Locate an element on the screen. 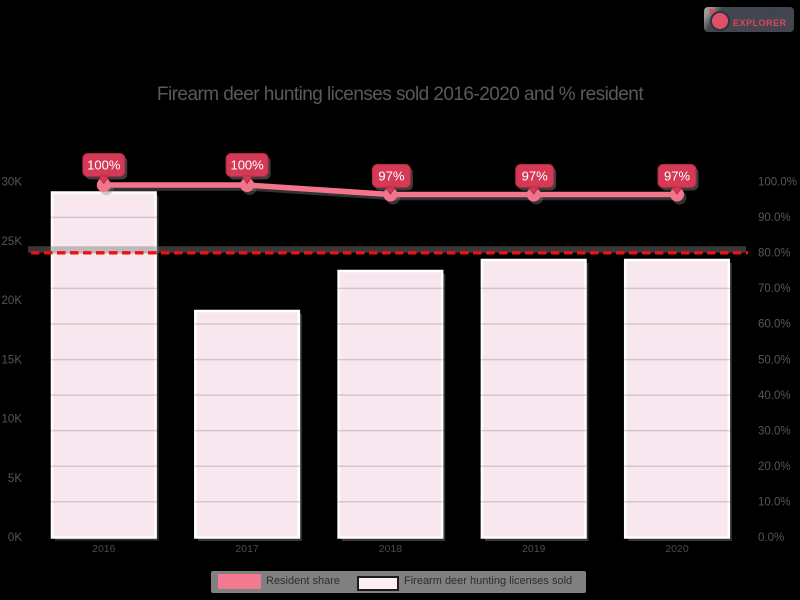 The image size is (800, 600). svg-text: 0.0% is located at coordinates (771, 538).